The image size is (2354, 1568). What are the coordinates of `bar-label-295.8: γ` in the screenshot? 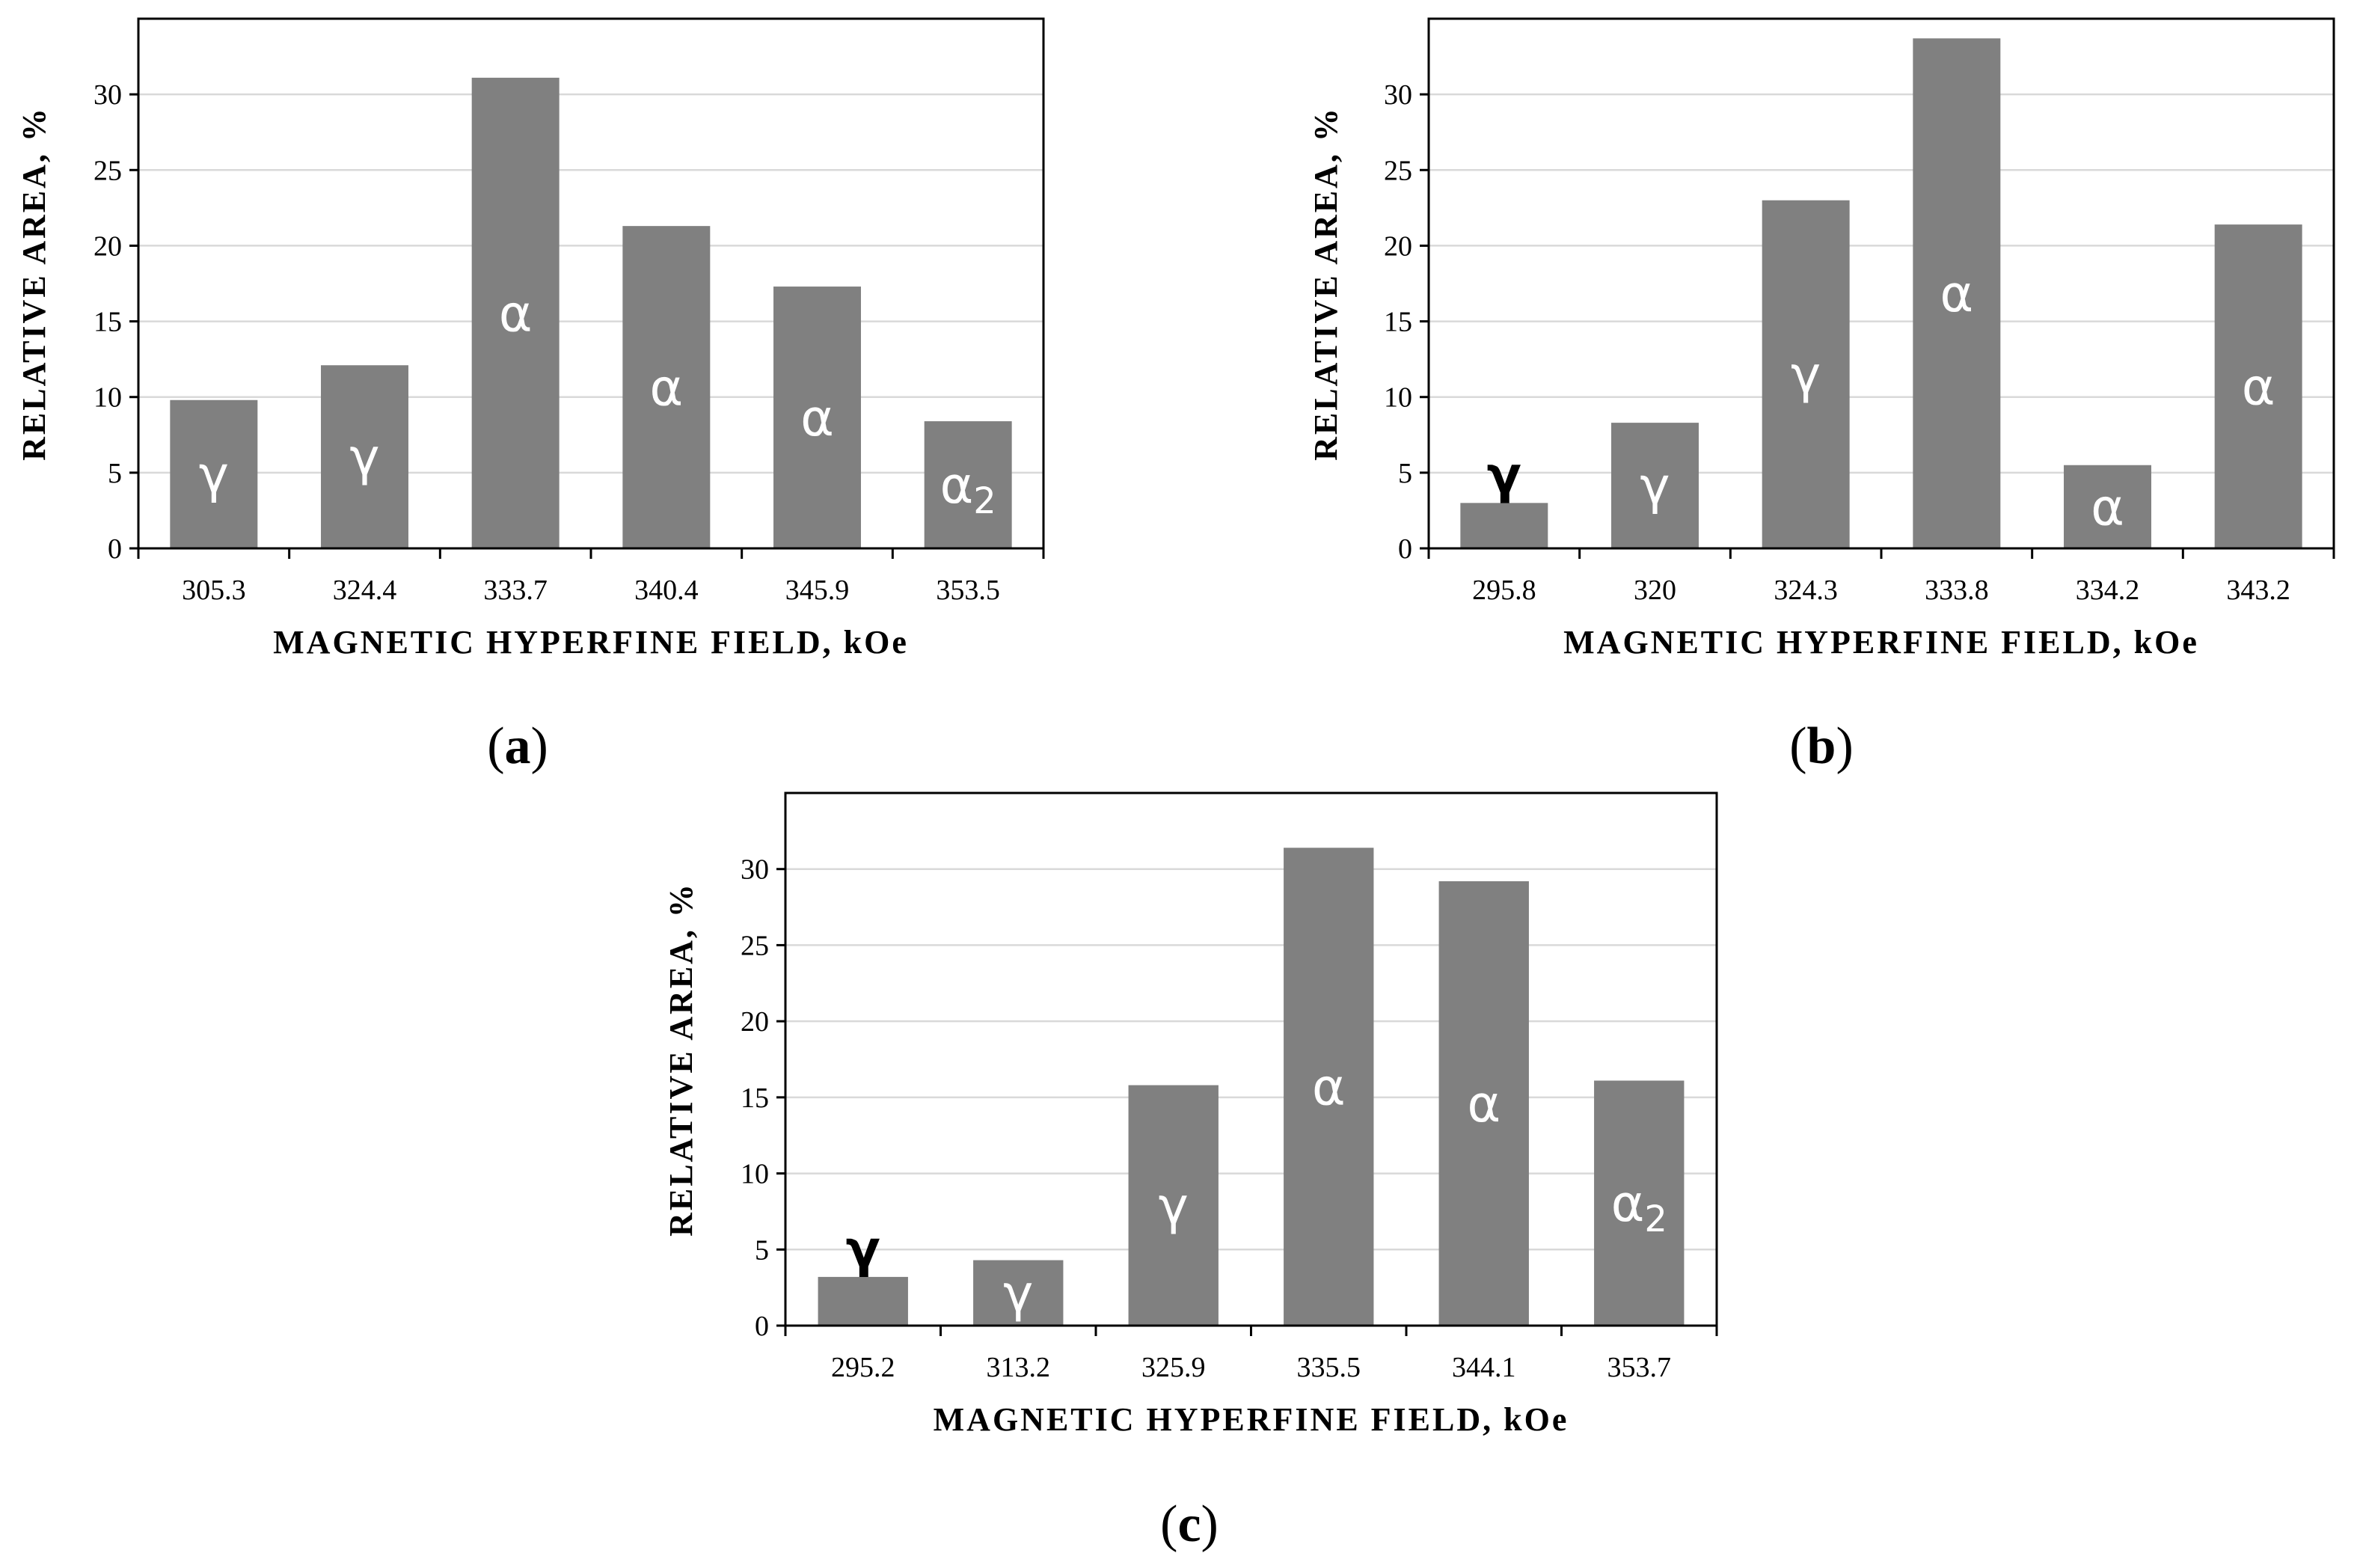 It's located at (1504, 476).